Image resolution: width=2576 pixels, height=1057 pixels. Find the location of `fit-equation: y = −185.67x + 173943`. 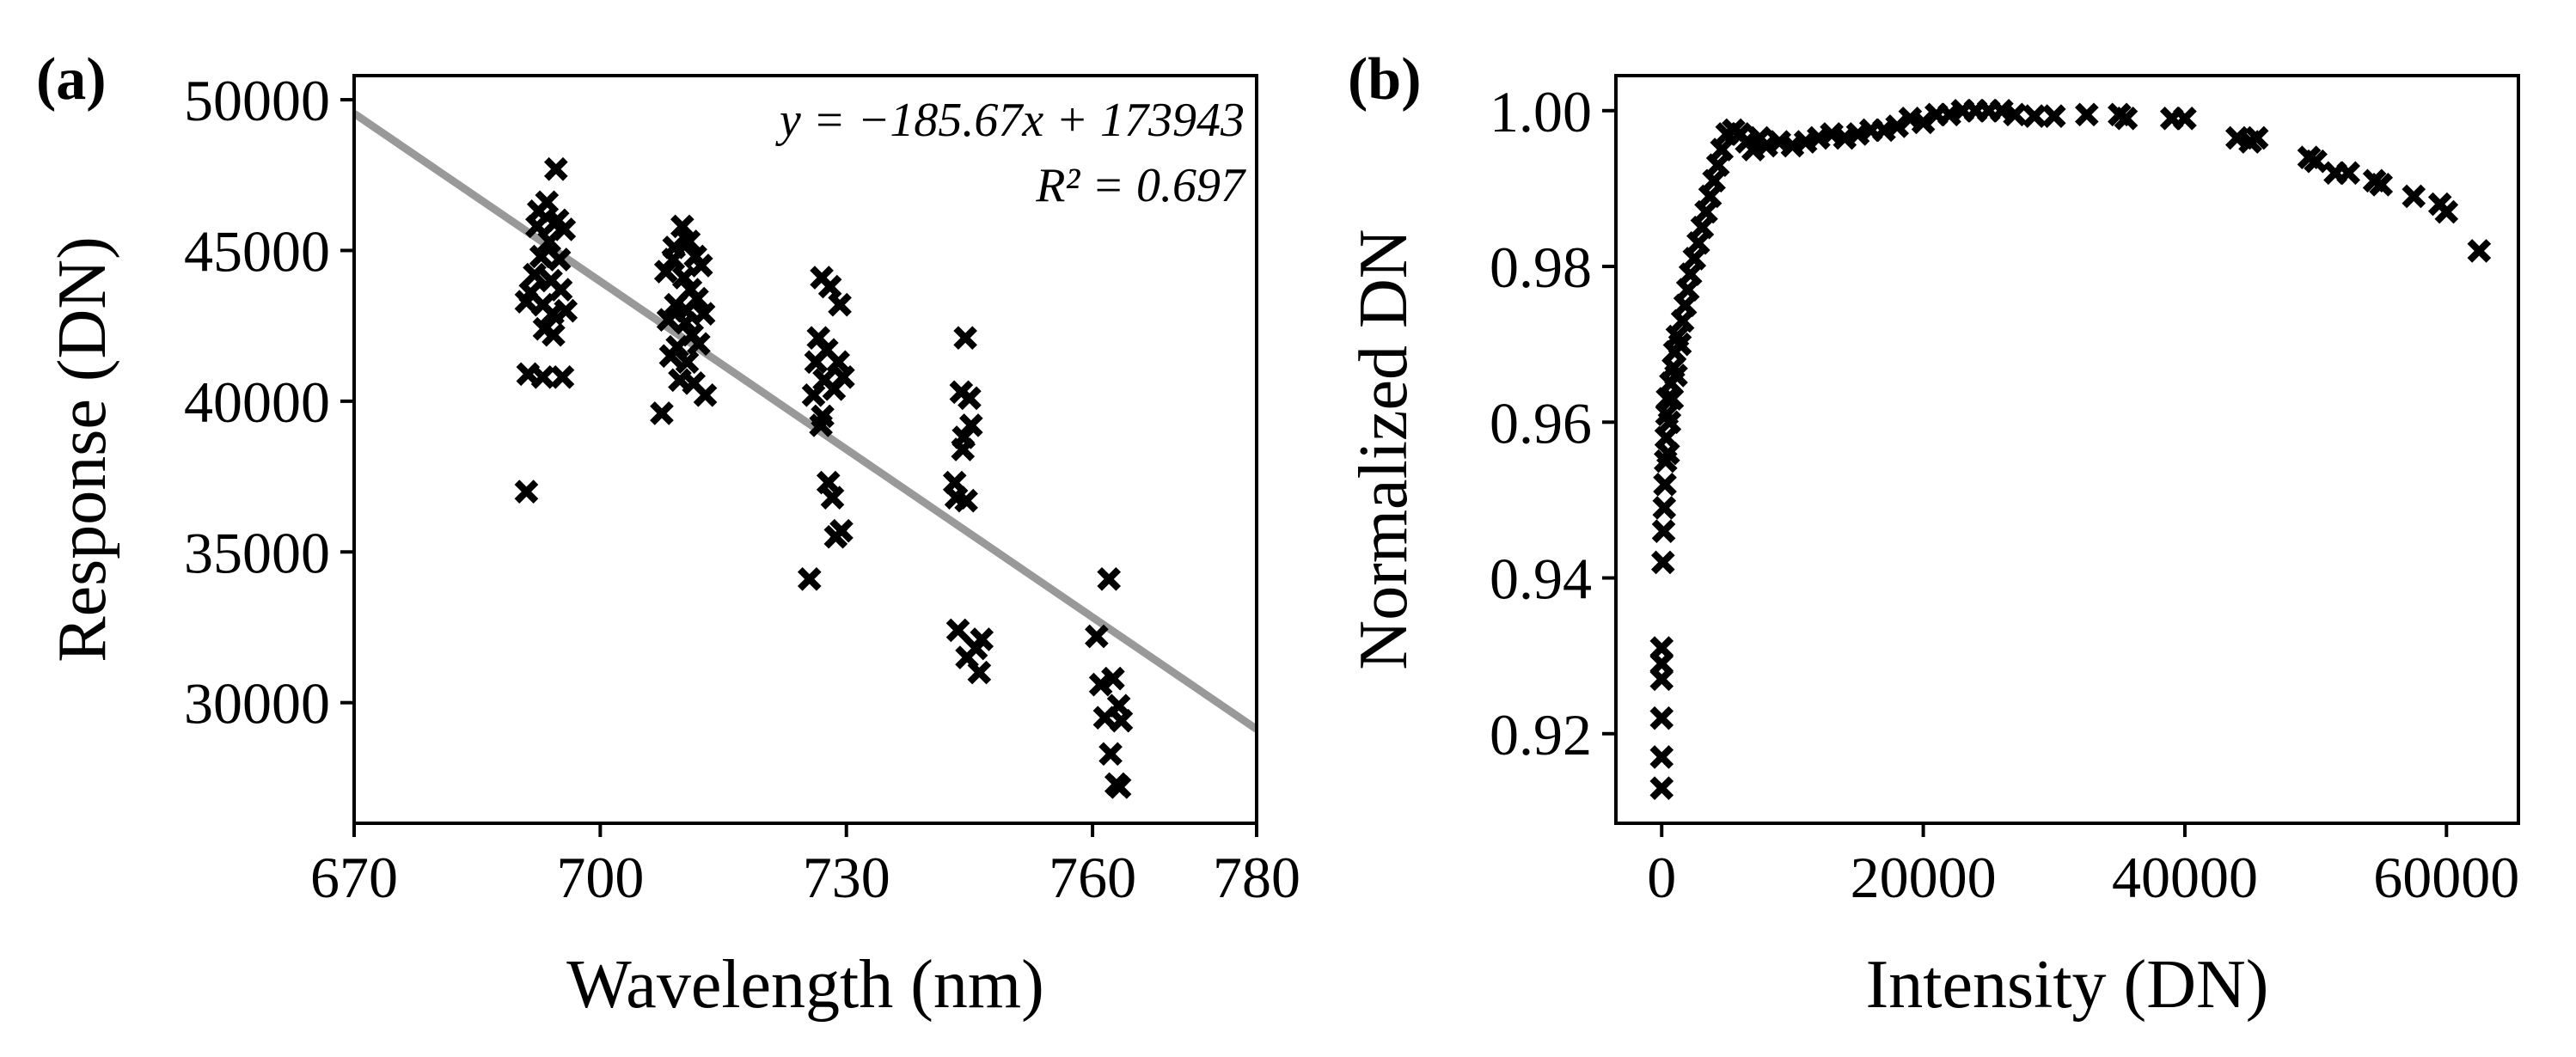

fit-equation: y = −185.67x + 173943 is located at coordinates (1010, 120).